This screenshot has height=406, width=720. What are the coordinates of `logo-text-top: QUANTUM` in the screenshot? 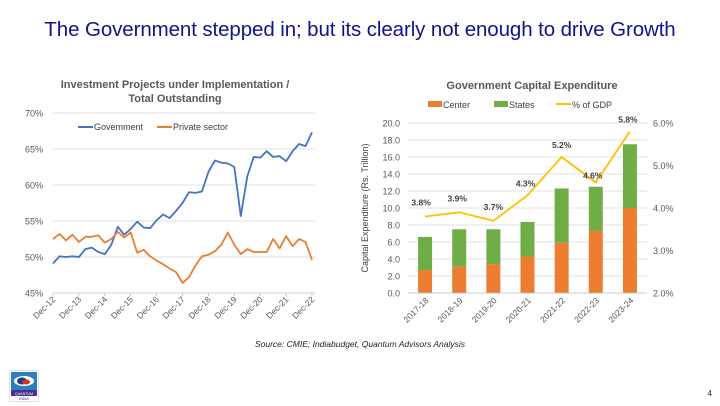 It's located at (24, 394).